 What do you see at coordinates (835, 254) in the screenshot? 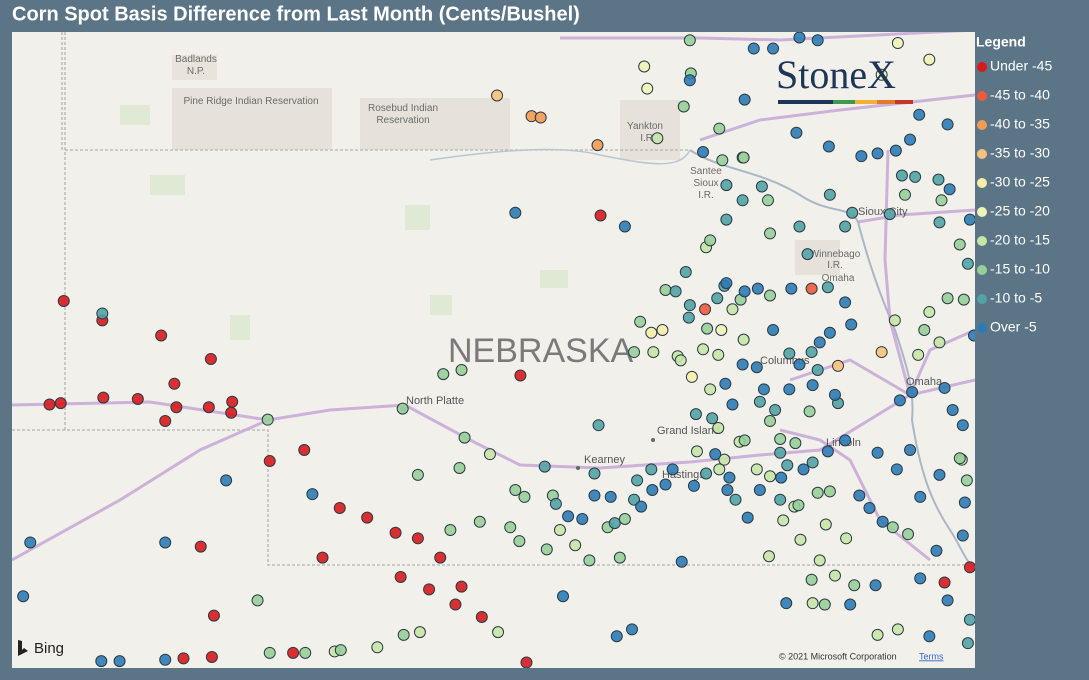
I see `place-label: Winnebago` at bounding box center [835, 254].